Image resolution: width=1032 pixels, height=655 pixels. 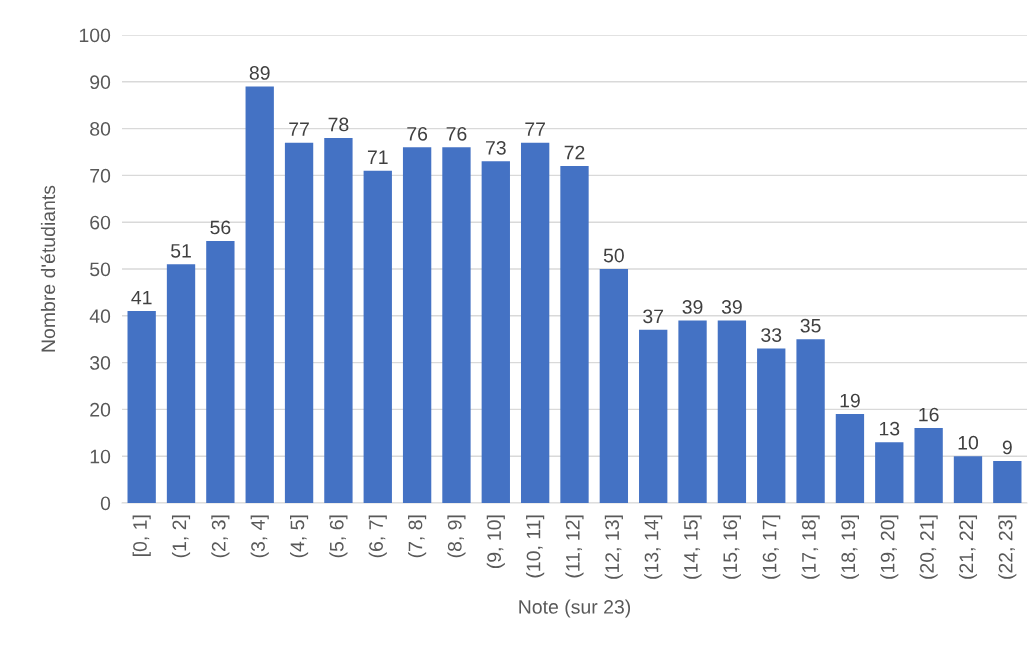 I want to click on data-label: 78, so click(x=338, y=124).